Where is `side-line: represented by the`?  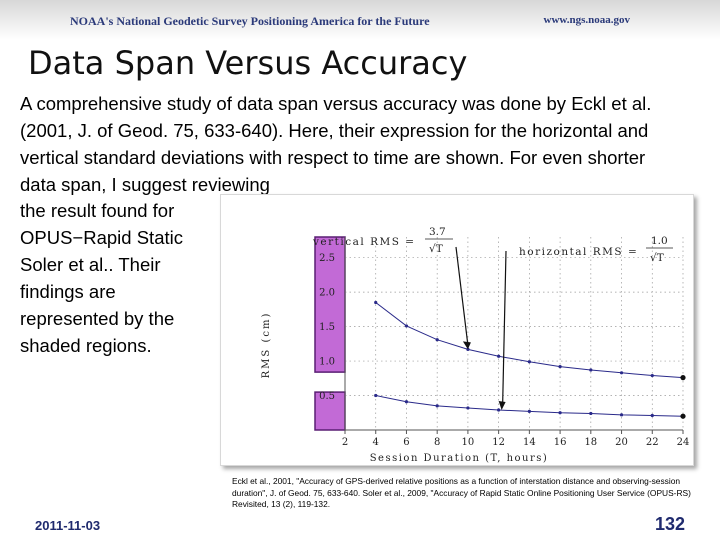 side-line: represented by the is located at coordinates (97, 318).